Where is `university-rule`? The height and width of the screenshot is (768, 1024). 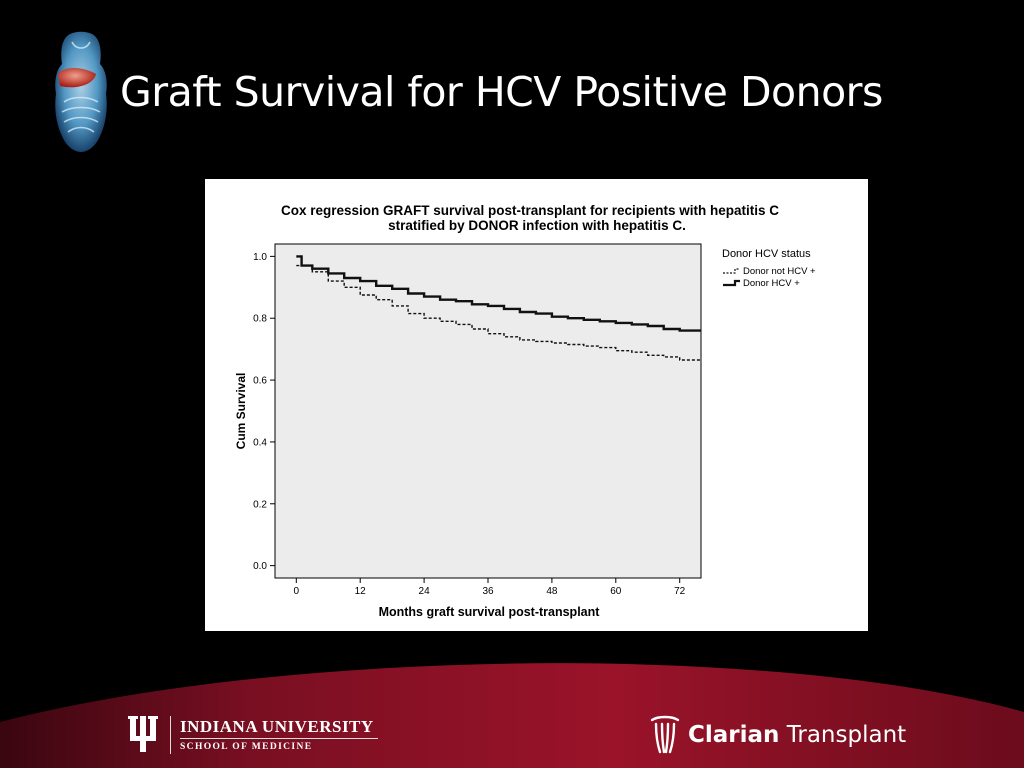 university-rule is located at coordinates (279, 738).